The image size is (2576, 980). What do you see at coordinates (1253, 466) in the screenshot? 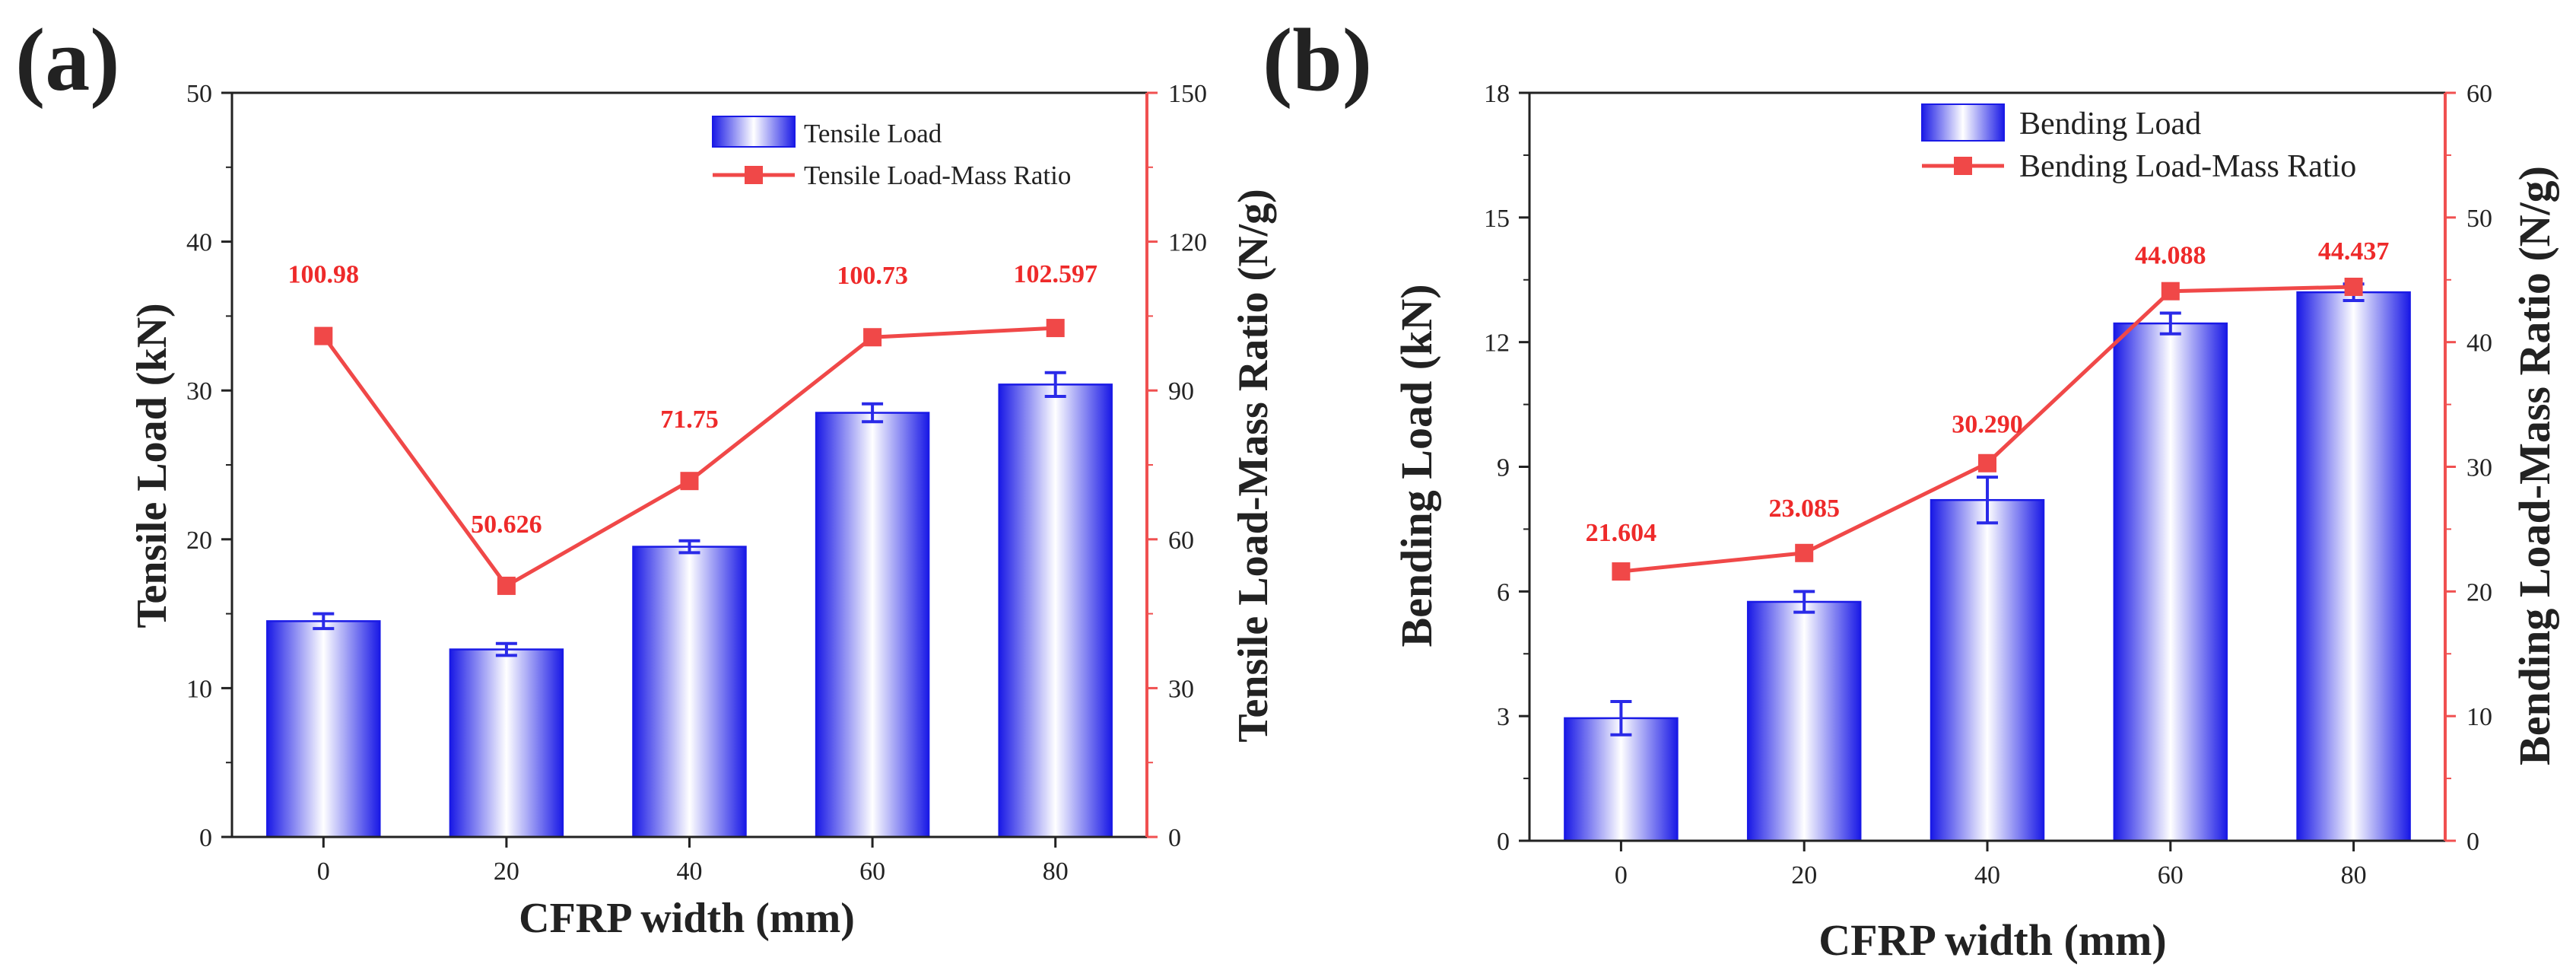
I see `panel-a-y-right-axis-title: Tensile Load-Mass Ratio (N/g)` at bounding box center [1253, 466].